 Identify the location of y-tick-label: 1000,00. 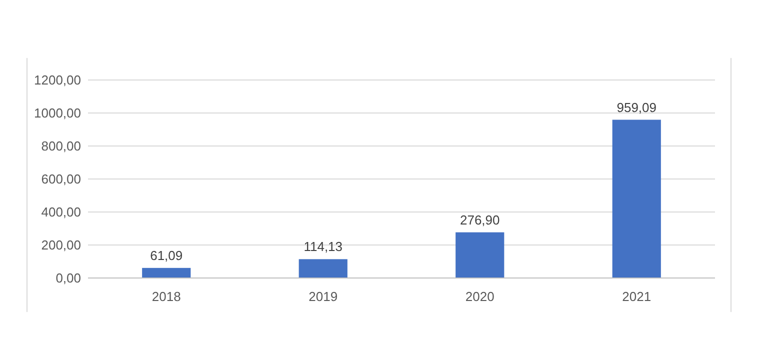
(57, 113).